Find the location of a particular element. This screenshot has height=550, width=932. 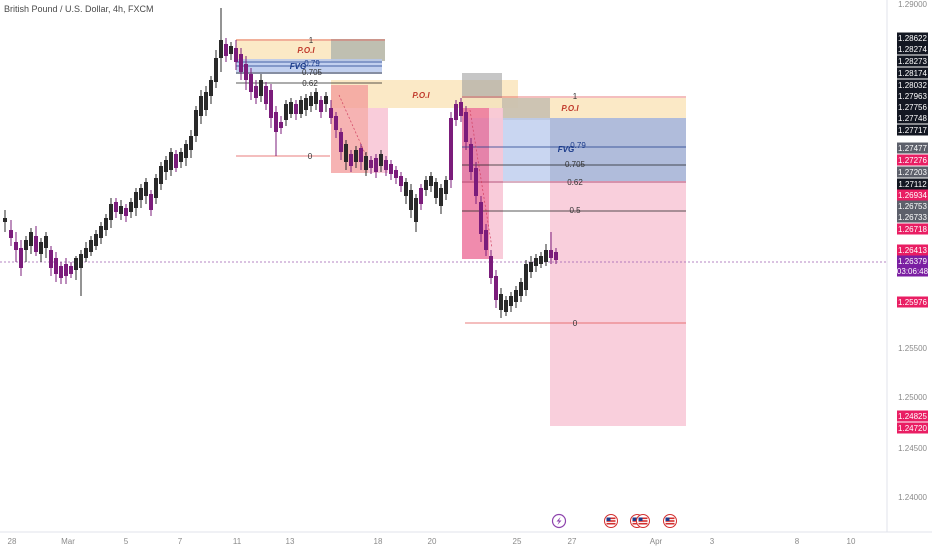

price-label-text: 1.28032 is located at coordinates (912, 85).